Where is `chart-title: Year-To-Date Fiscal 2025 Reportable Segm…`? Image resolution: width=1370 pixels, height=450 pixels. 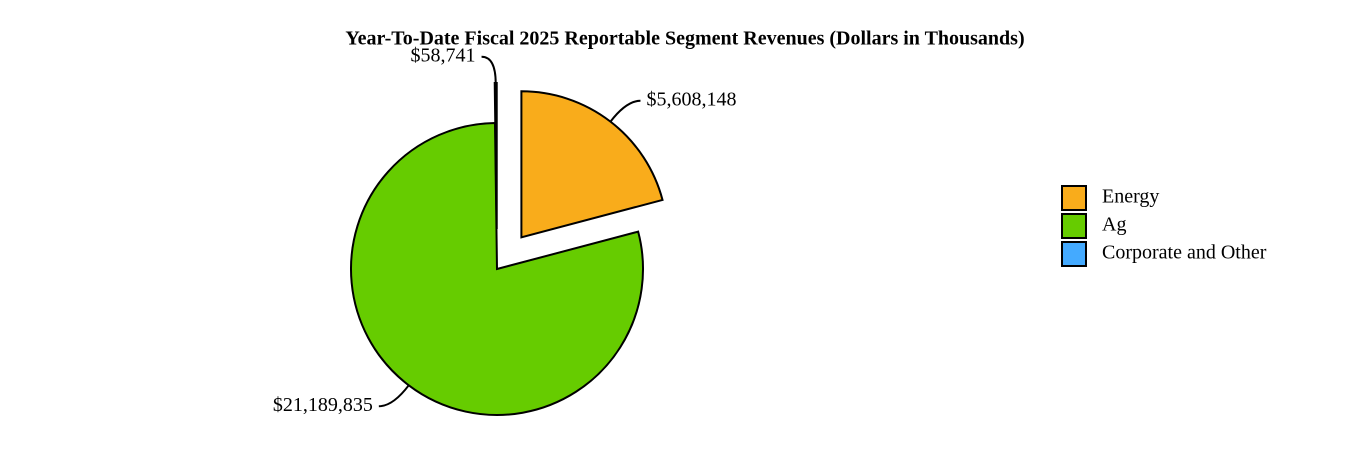
chart-title: Year-To-Date Fiscal 2025 Reportable Segm… is located at coordinates (684, 39).